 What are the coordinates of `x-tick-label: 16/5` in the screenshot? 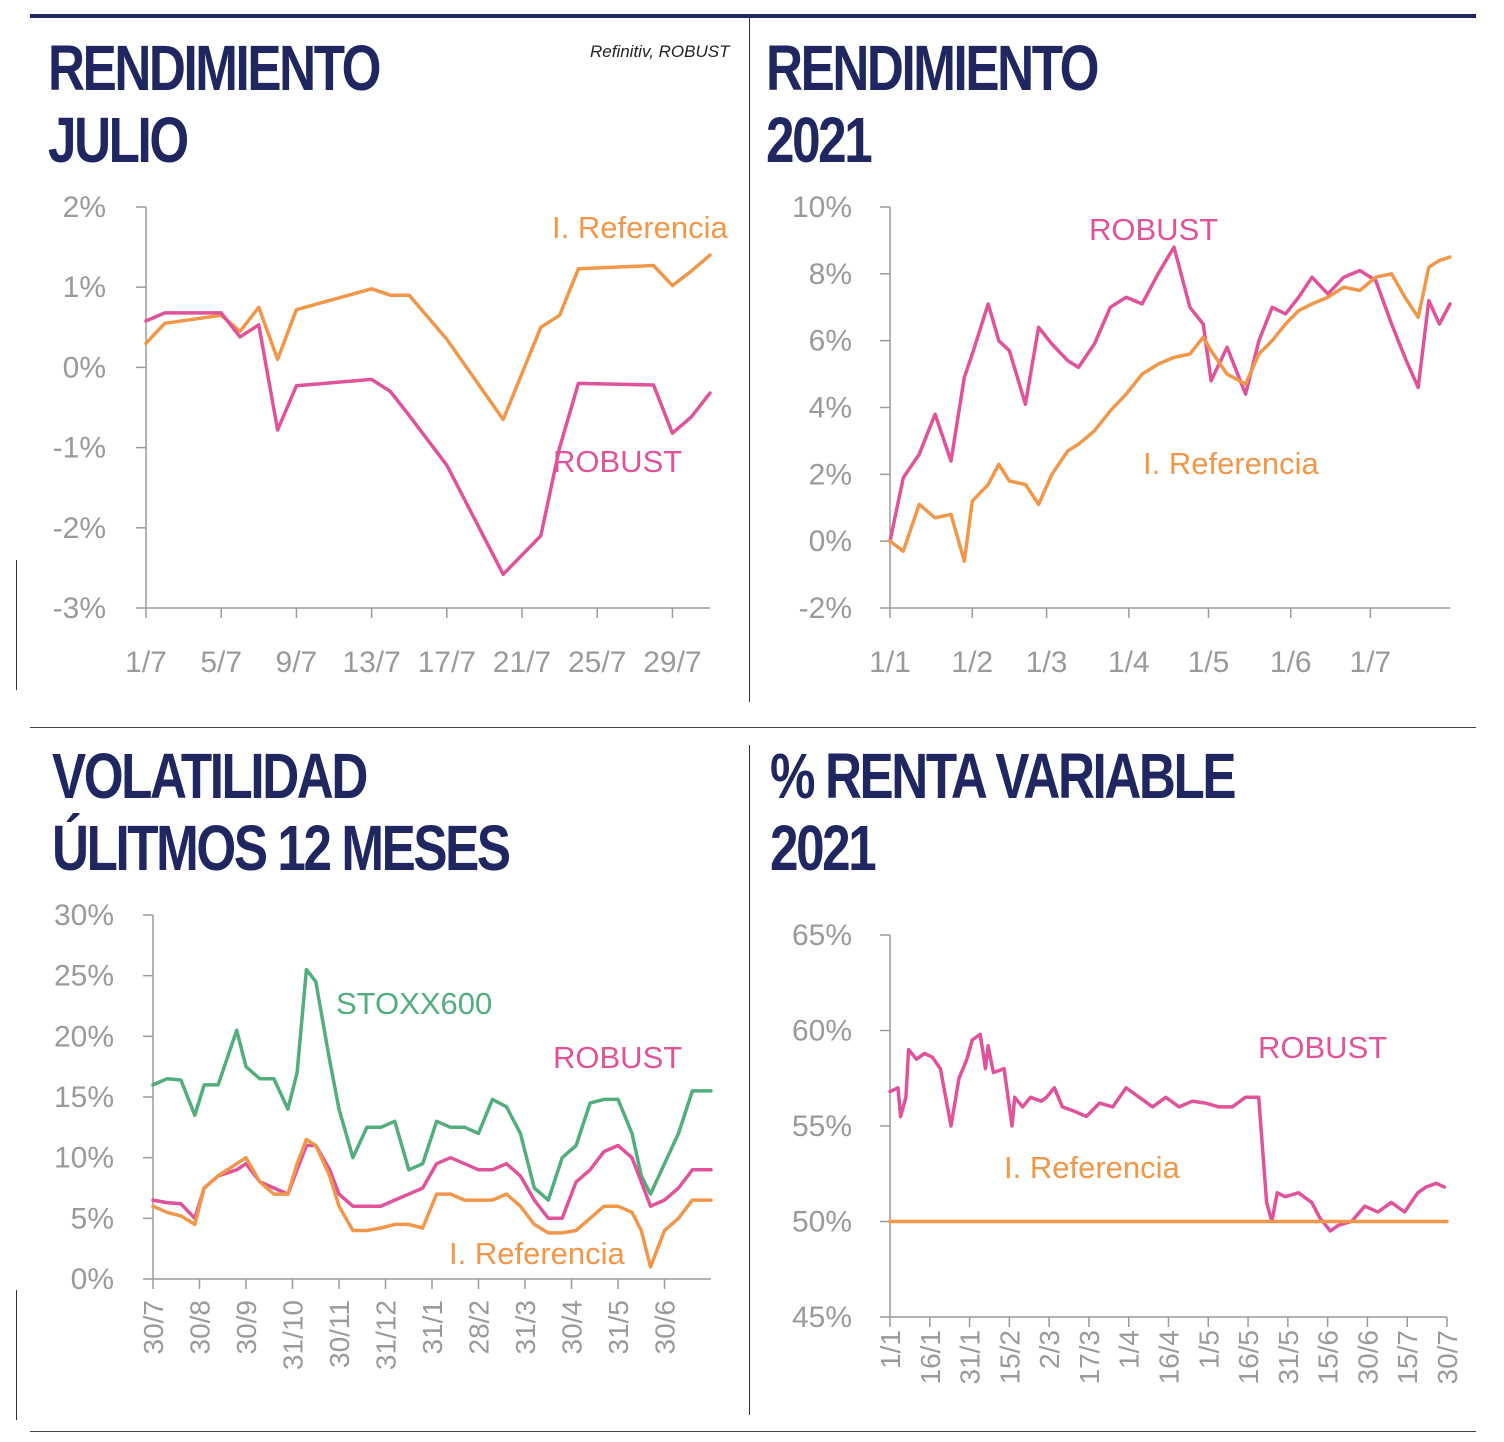 It's located at (1248, 1357).